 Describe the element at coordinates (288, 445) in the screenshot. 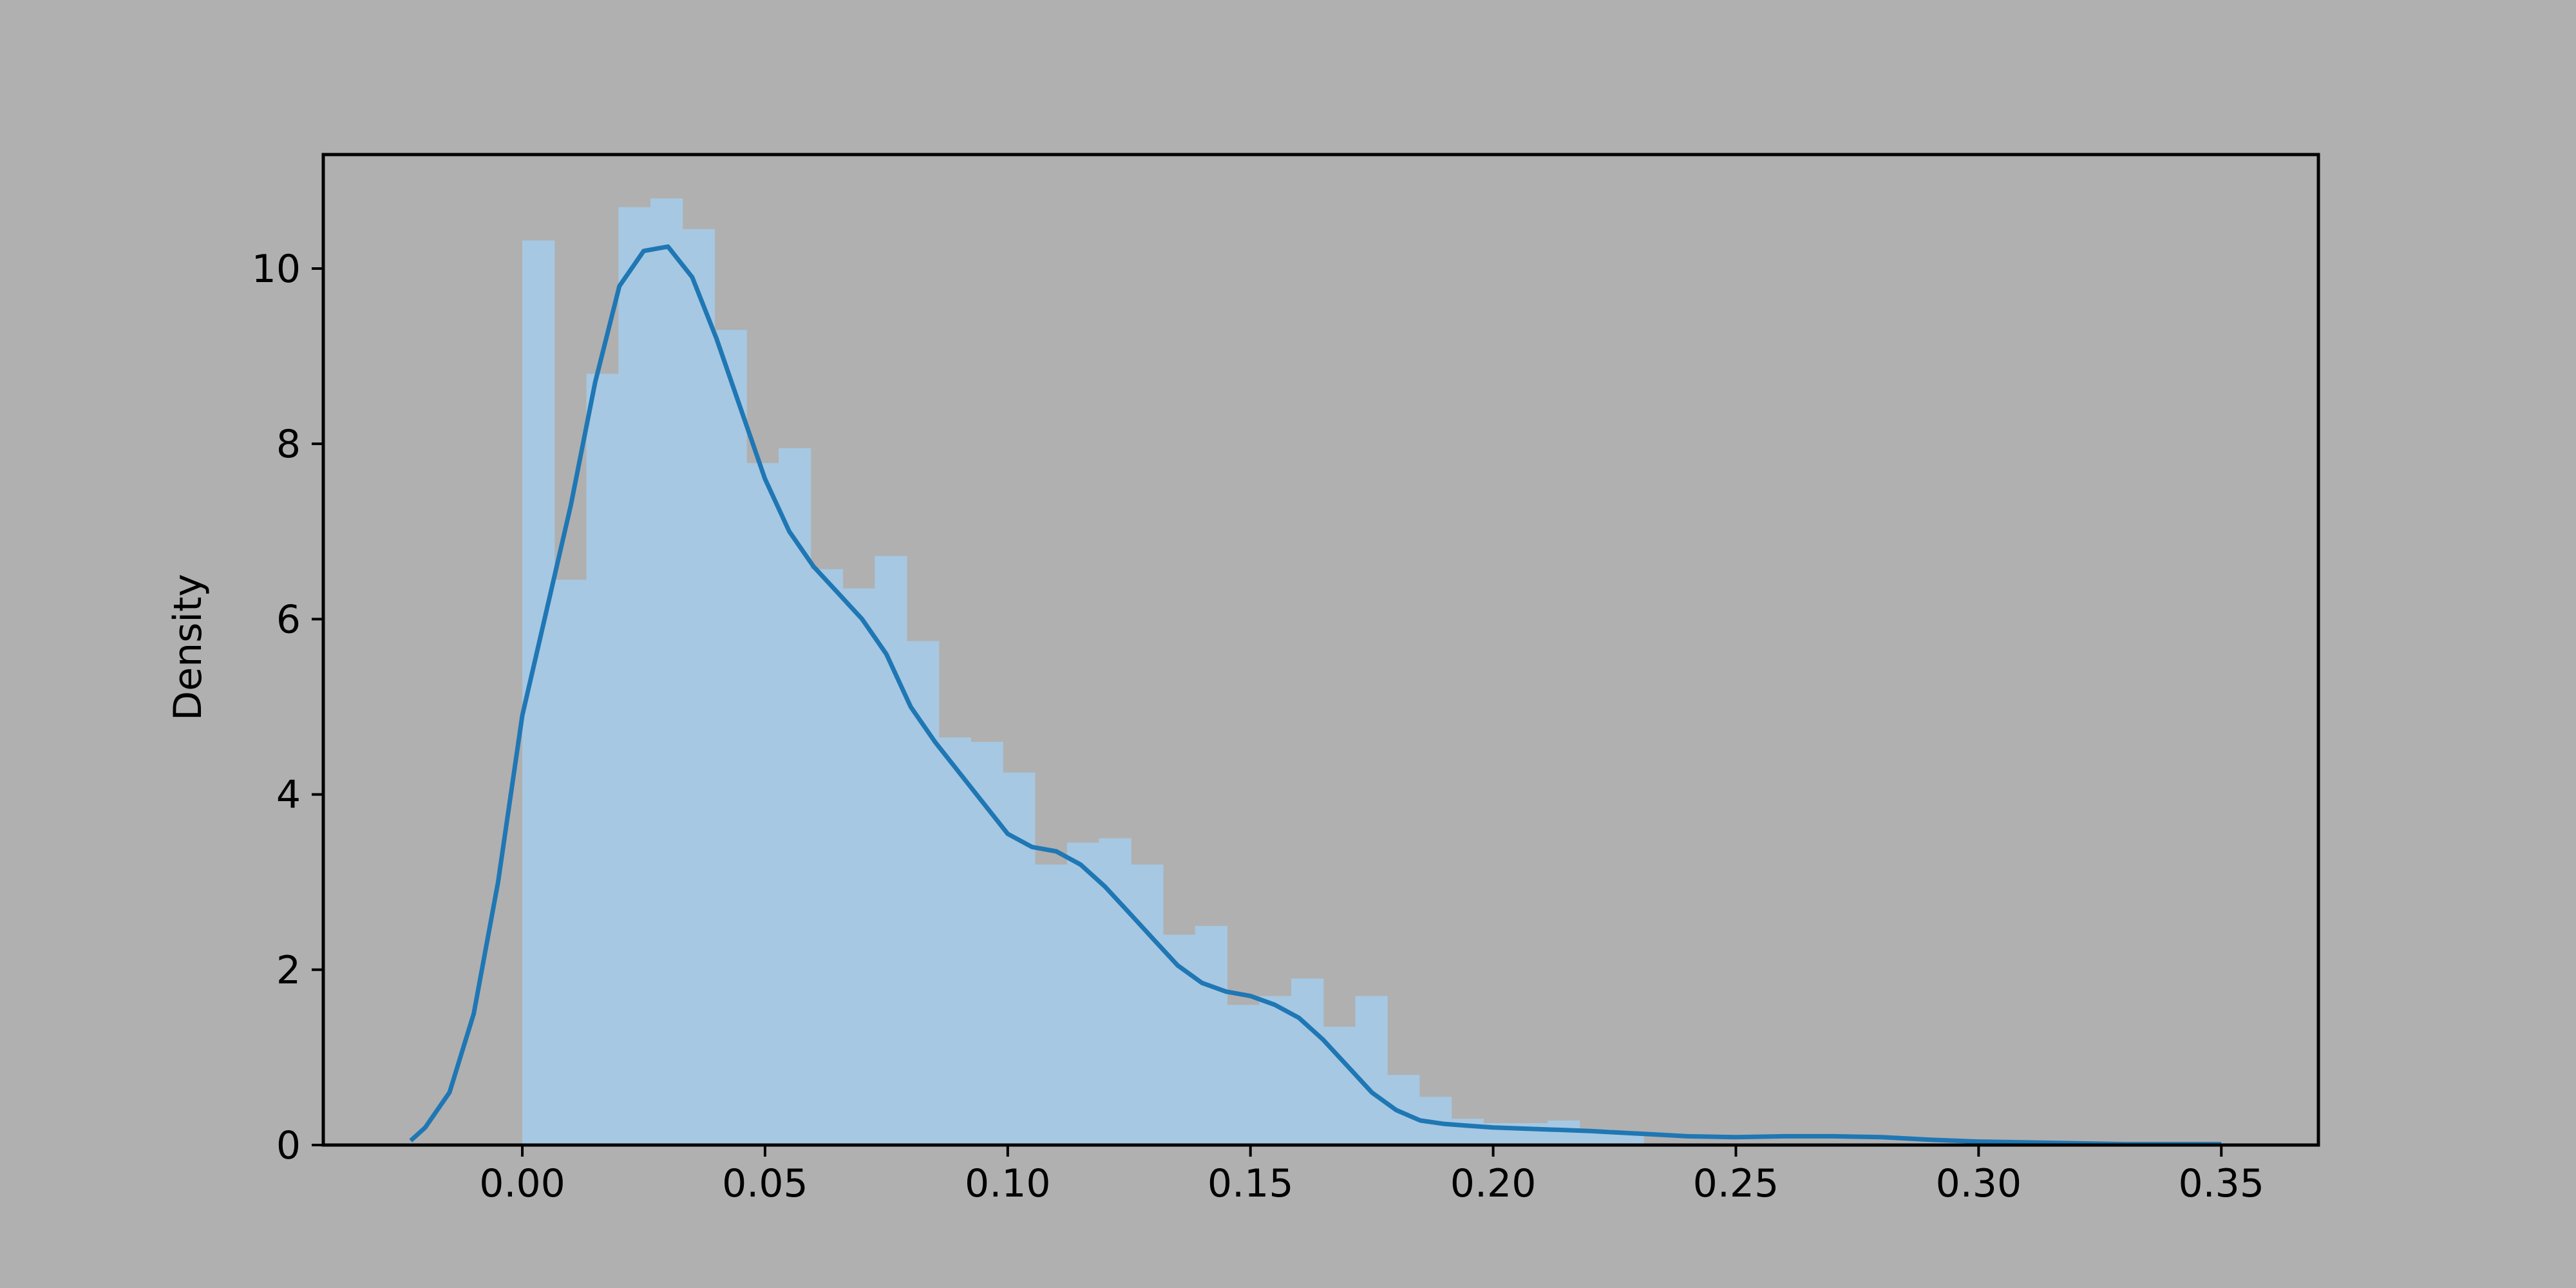

I see `y-tick-label: 8` at that location.